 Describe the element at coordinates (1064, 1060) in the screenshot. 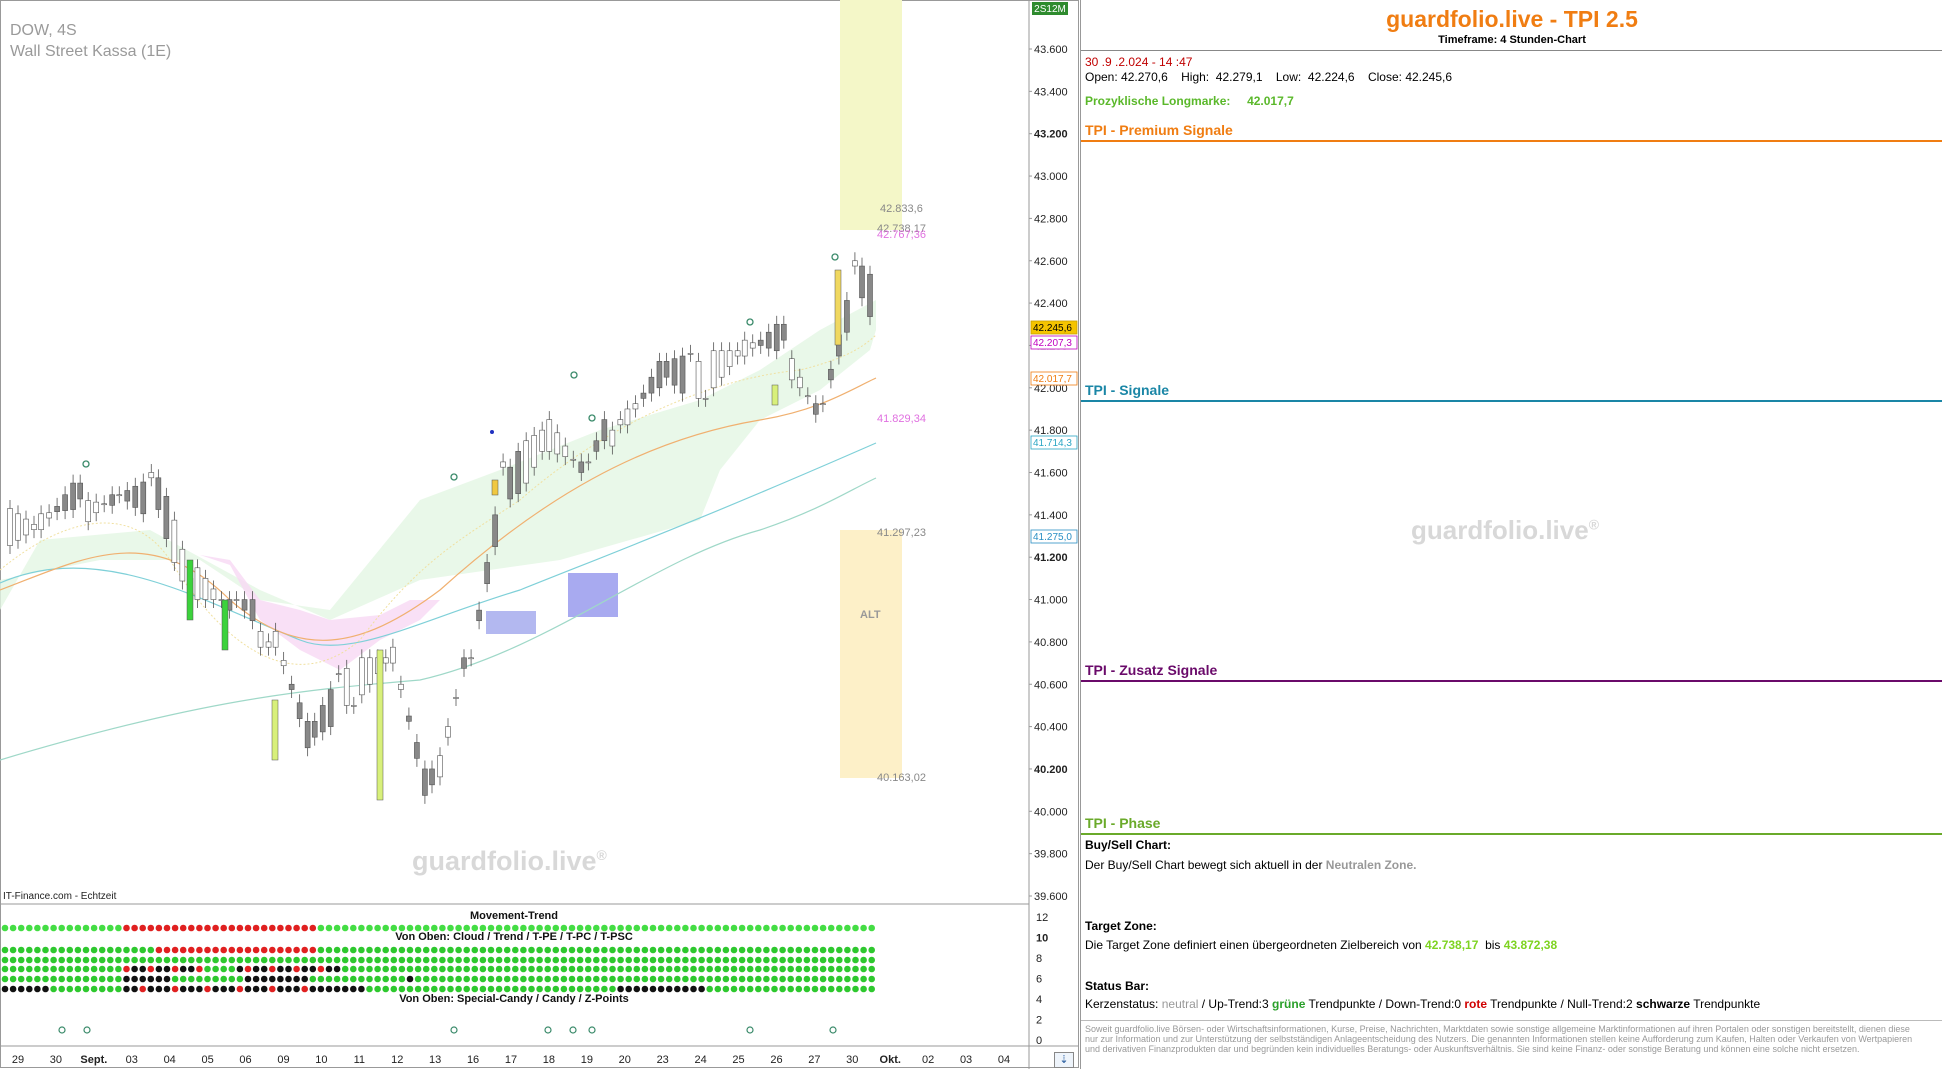

I see `chart-settings-icon: ⇣` at that location.